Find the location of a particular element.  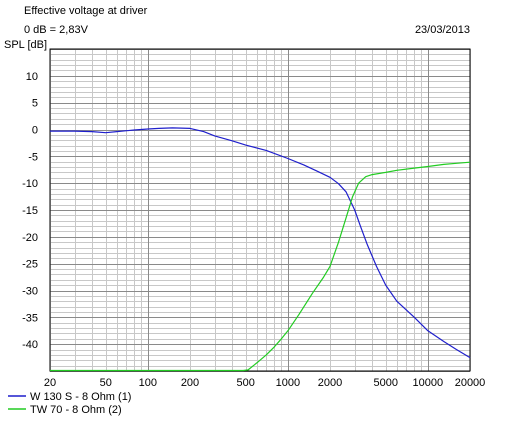

x-tick-label: 50 is located at coordinates (106, 383).